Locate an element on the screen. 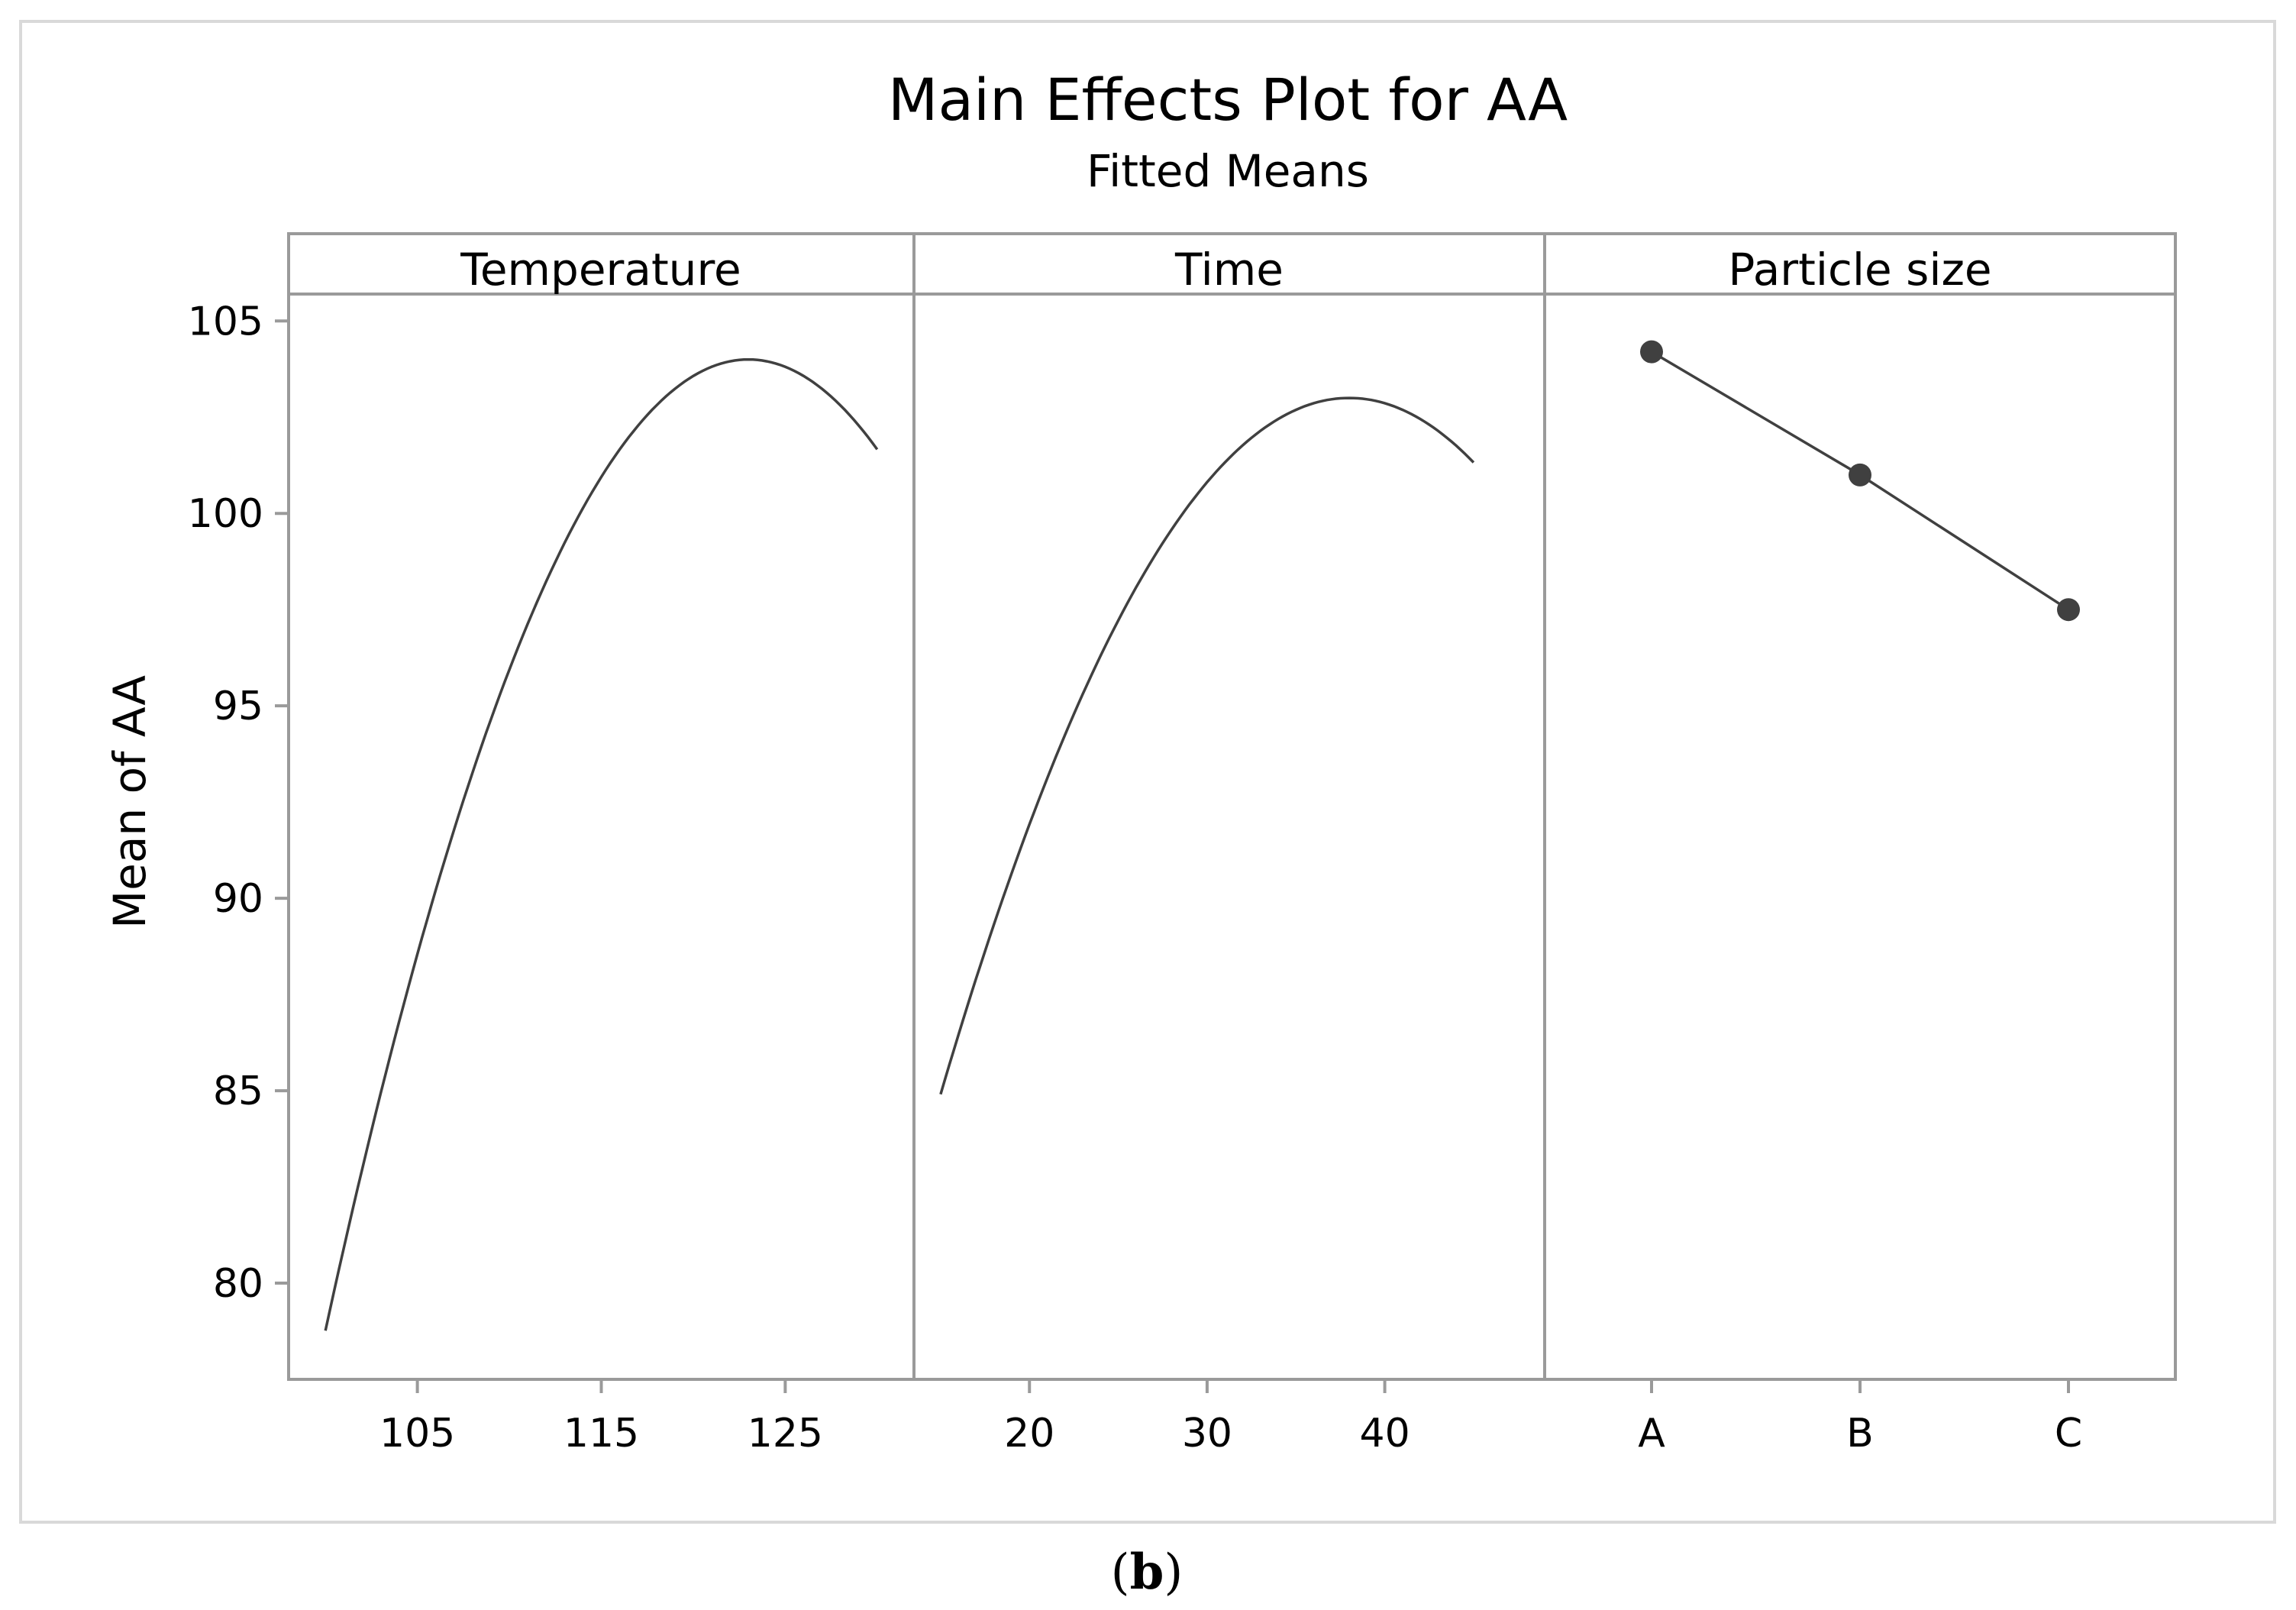  x-tick-label: 20 is located at coordinates (1029, 1433).